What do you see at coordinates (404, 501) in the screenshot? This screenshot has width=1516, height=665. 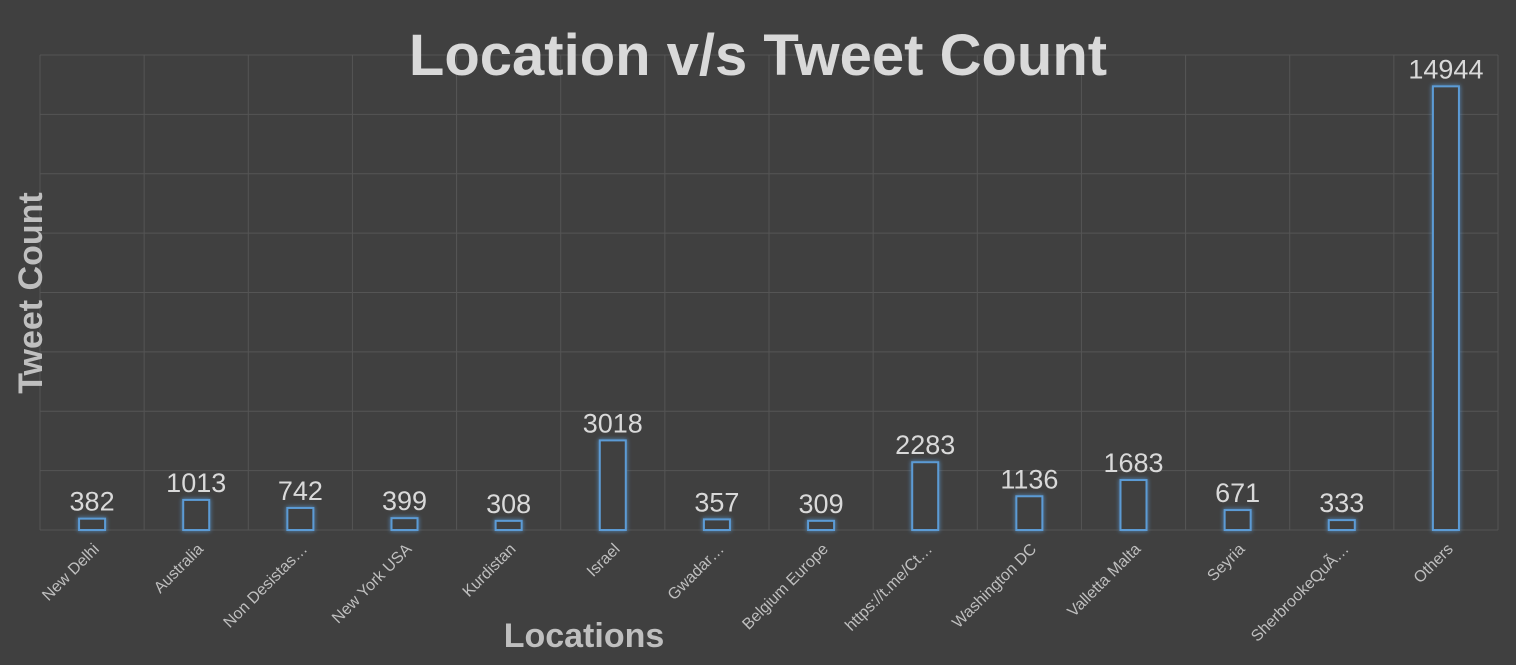 I see `data-label: 399` at bounding box center [404, 501].